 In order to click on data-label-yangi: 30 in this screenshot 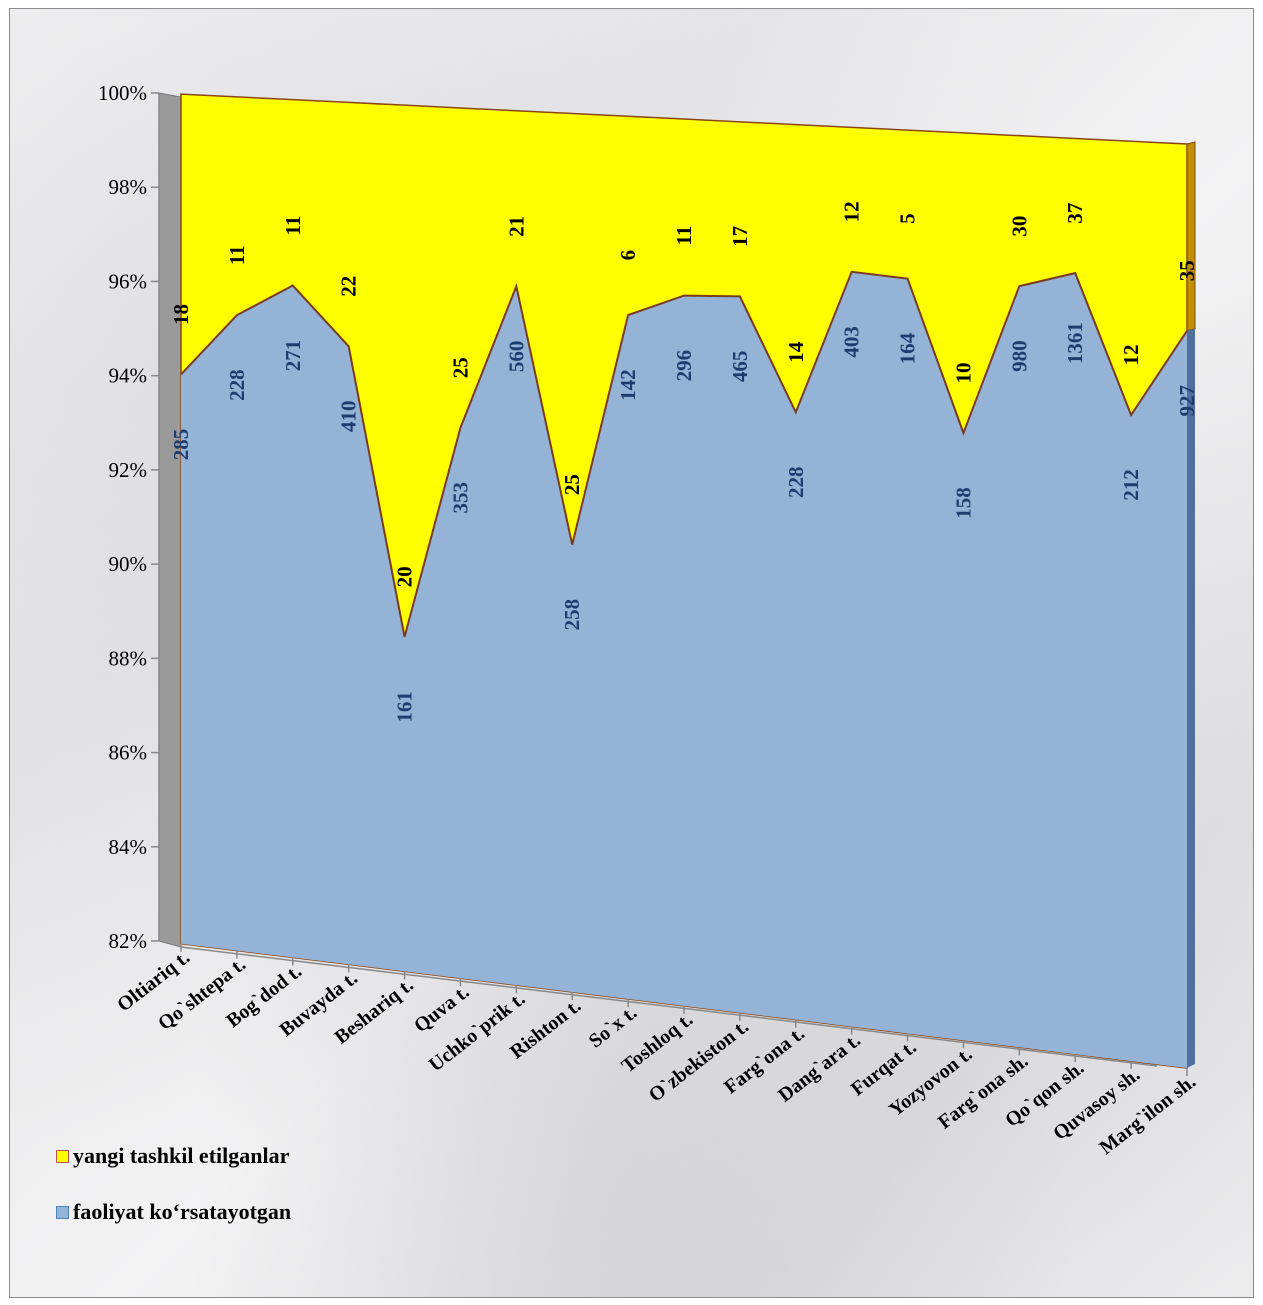, I will do `click(1019, 226)`.